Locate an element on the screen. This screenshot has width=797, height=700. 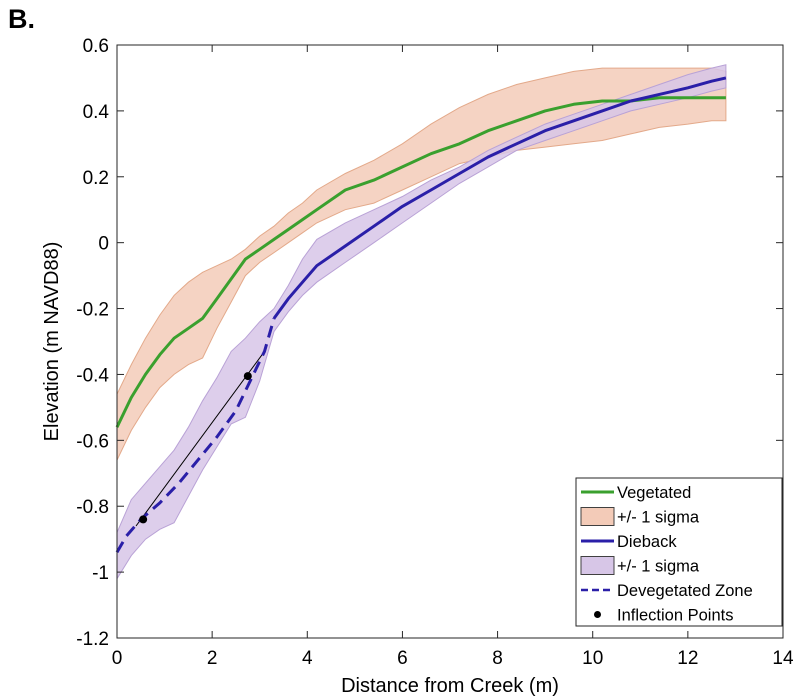
series-dashed-devegetated is located at coordinates (195, 435).